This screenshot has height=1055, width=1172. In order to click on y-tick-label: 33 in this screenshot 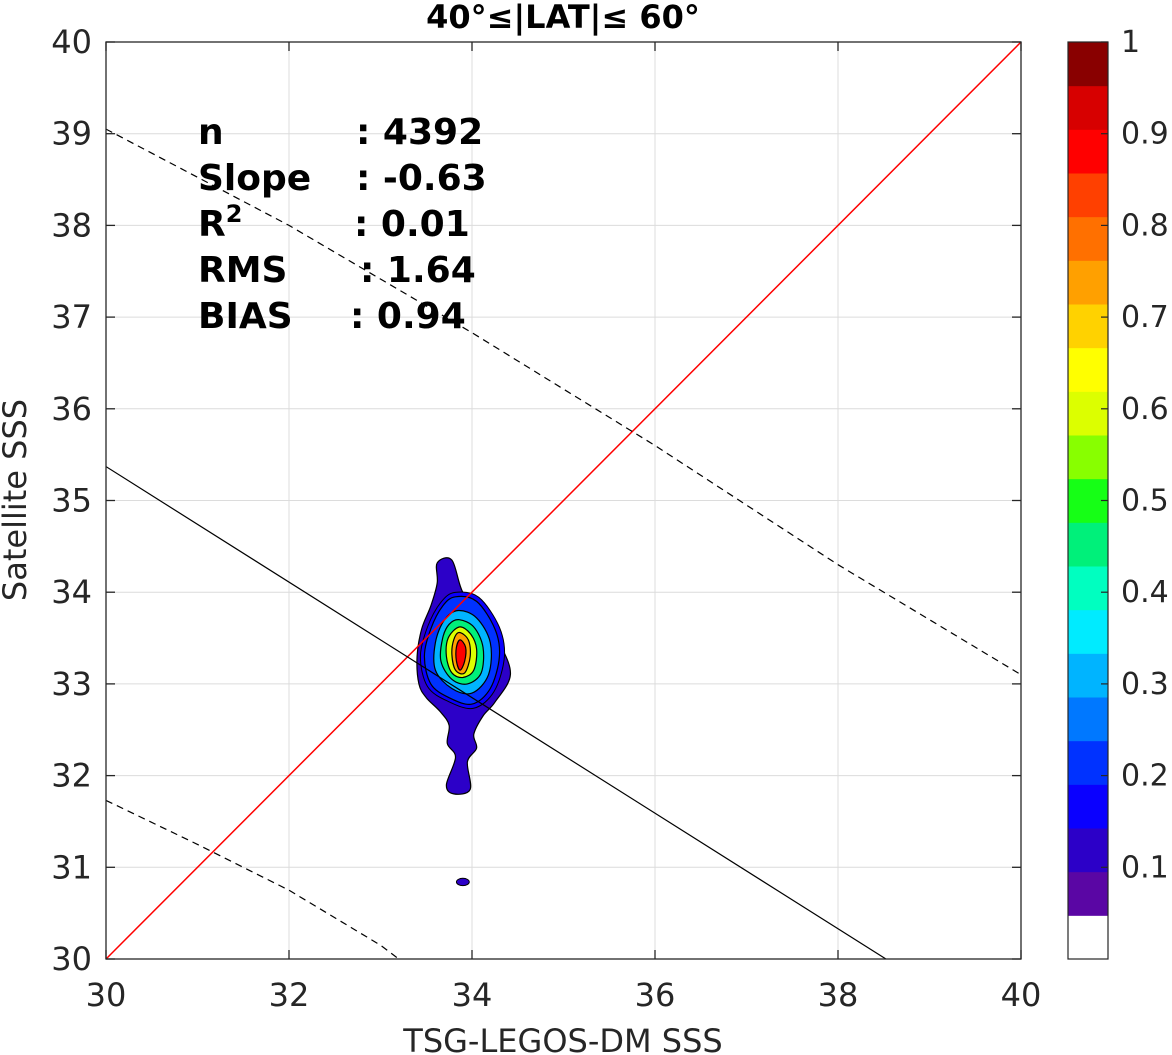, I will do `click(71, 684)`.